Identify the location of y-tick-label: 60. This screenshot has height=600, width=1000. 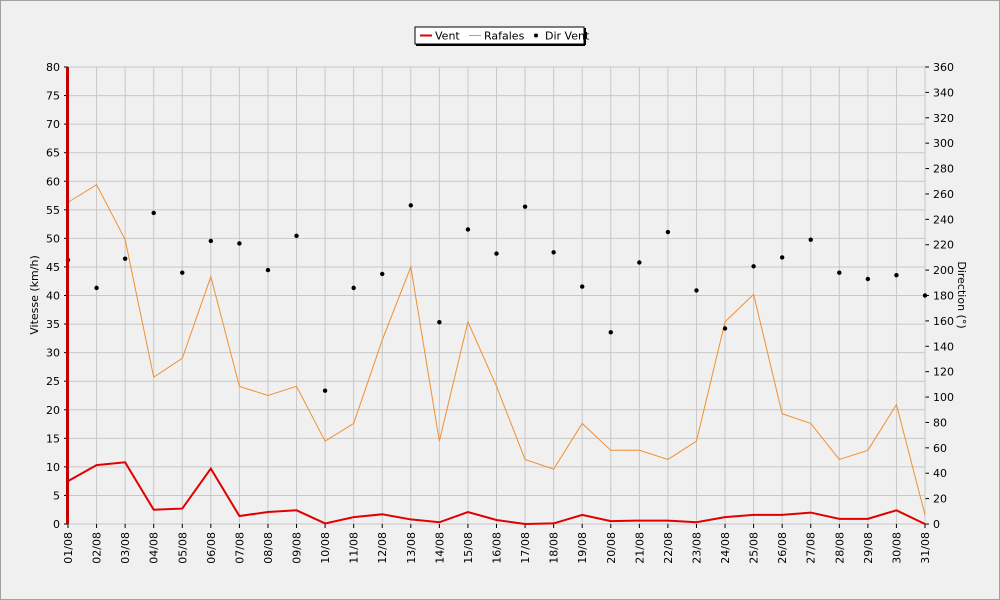
(53, 181).